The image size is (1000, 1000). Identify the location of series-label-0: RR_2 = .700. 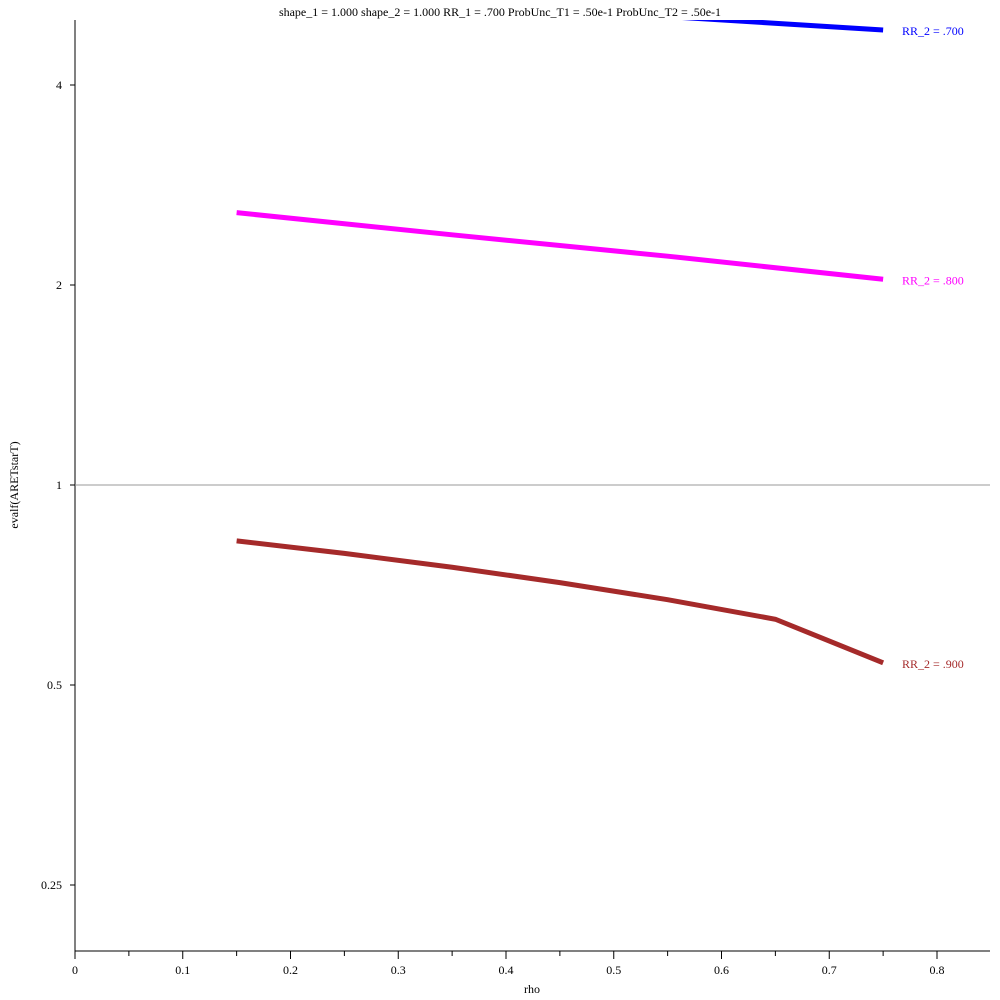
(933, 31).